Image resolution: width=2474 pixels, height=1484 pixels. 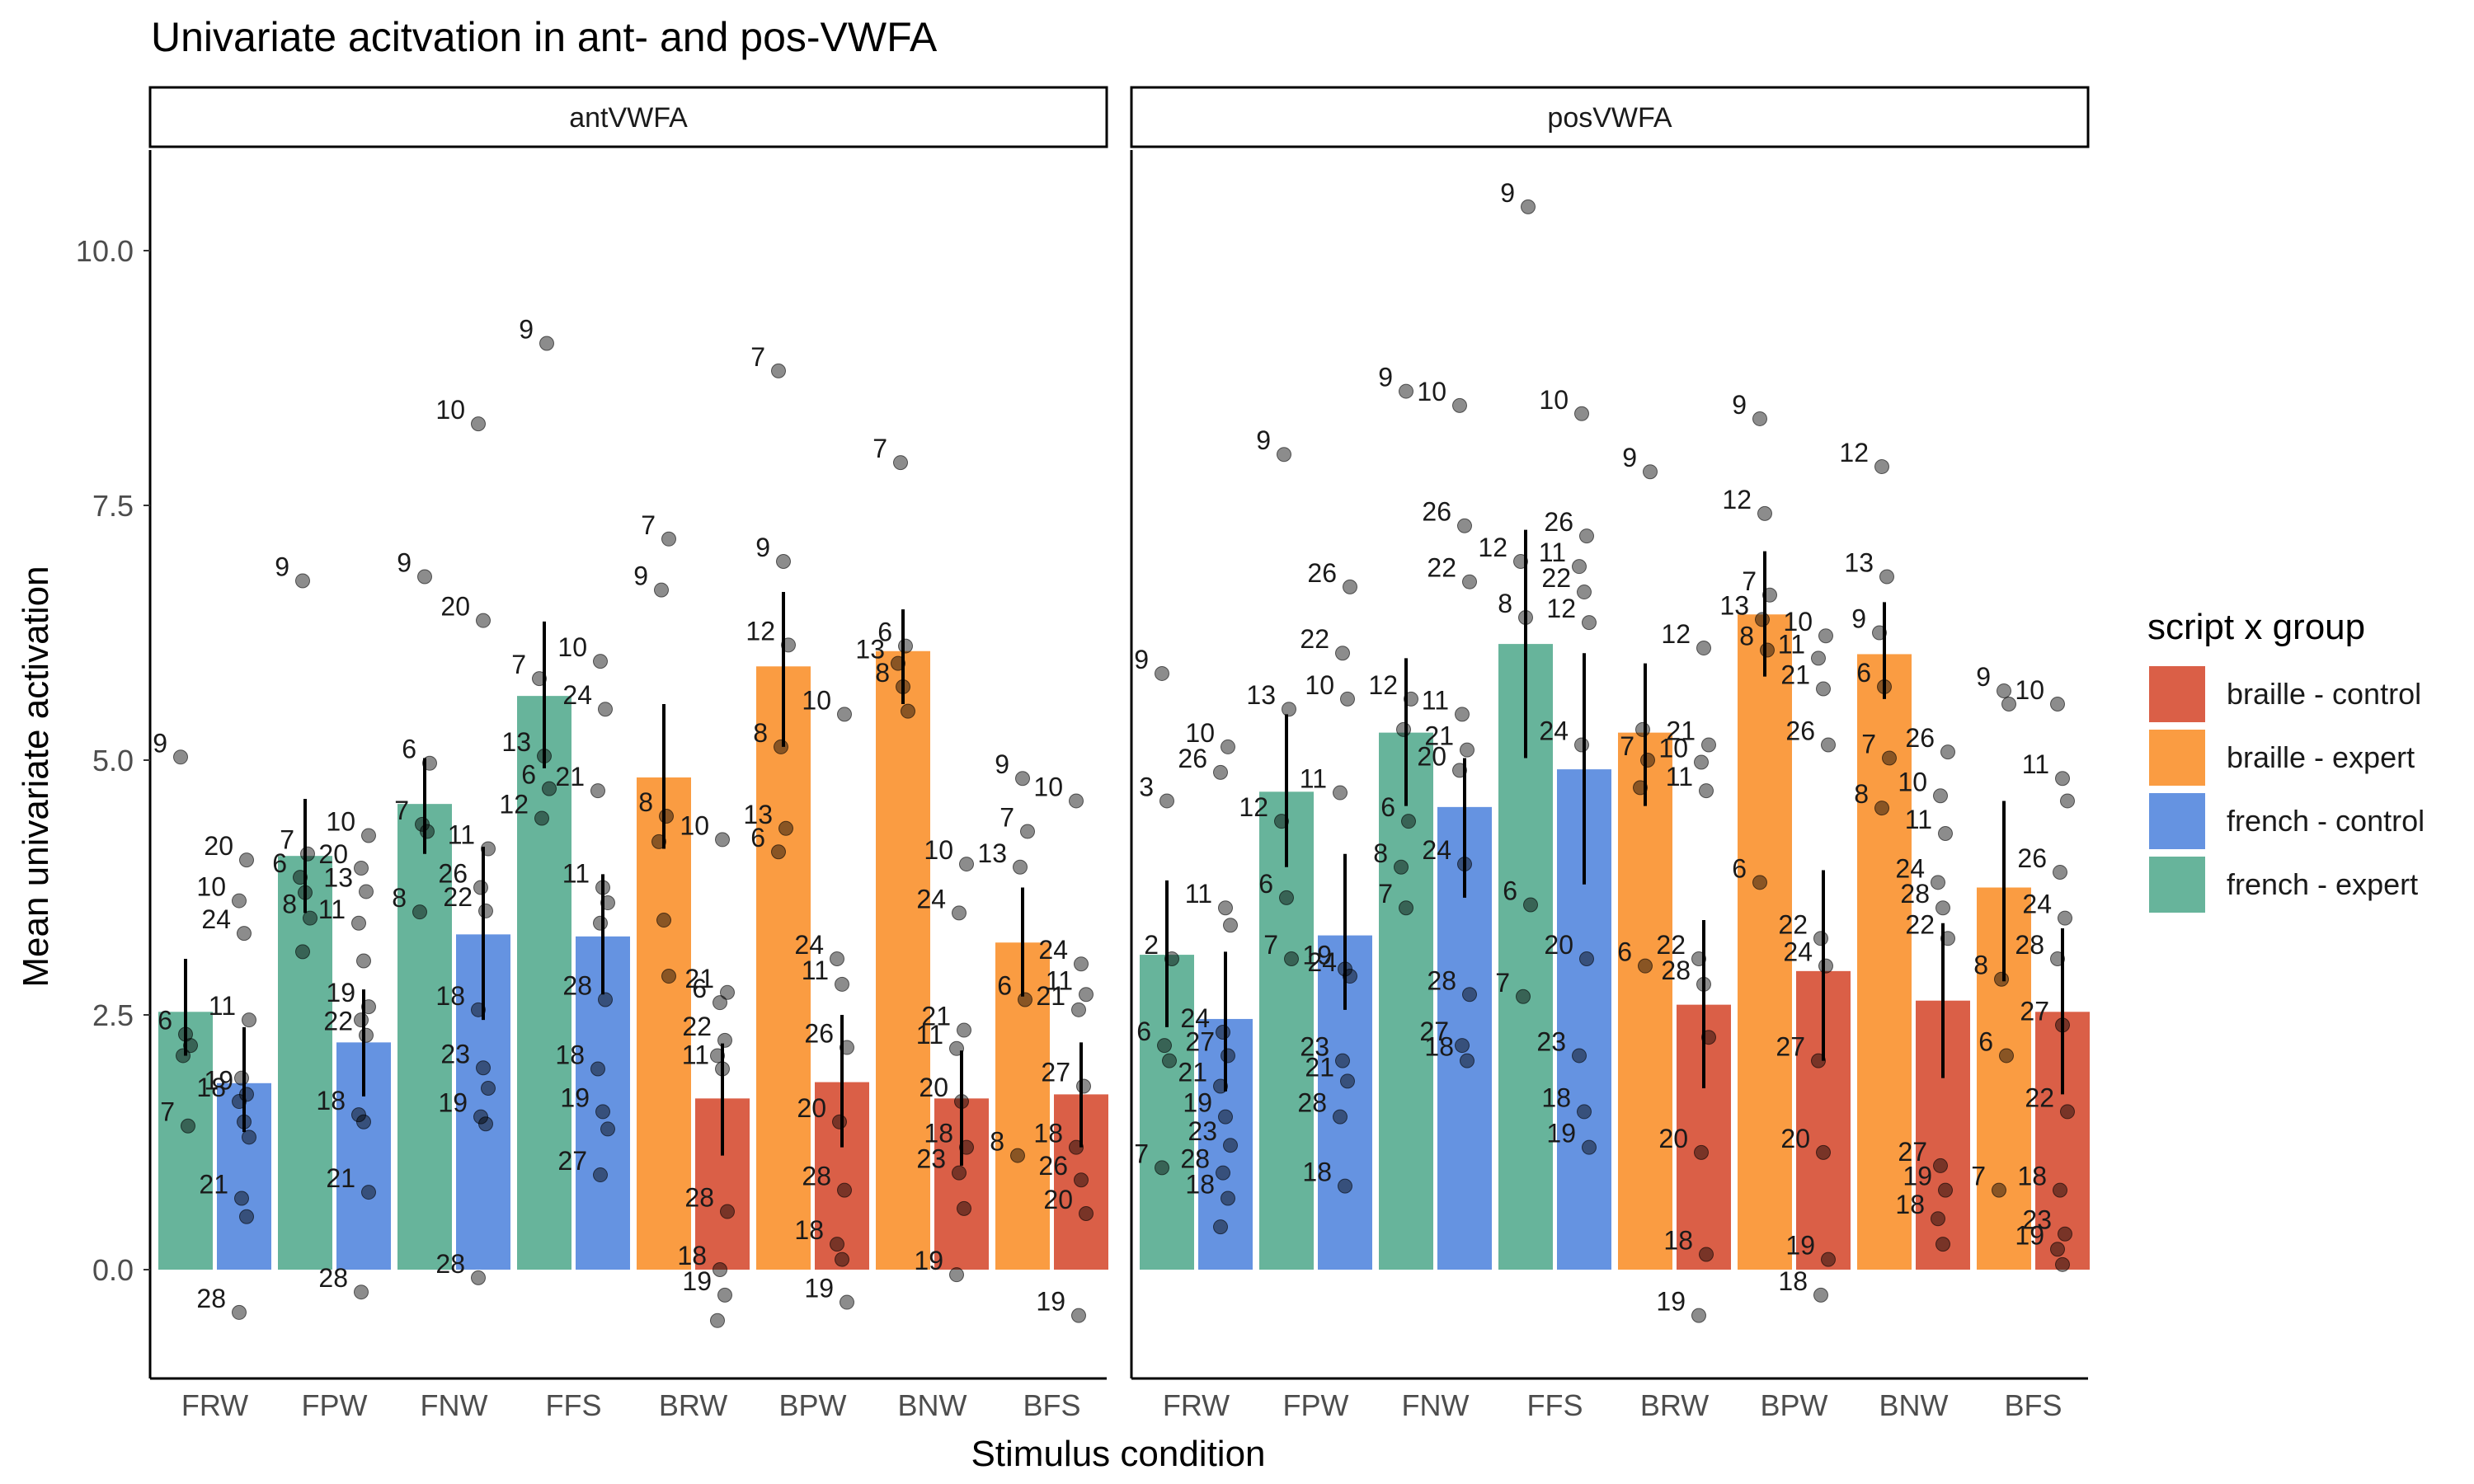 I want to click on legend-label: french - expert, so click(x=2322, y=884).